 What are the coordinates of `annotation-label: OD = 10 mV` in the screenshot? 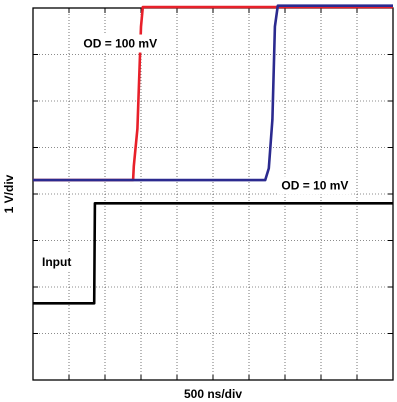 It's located at (314, 185).